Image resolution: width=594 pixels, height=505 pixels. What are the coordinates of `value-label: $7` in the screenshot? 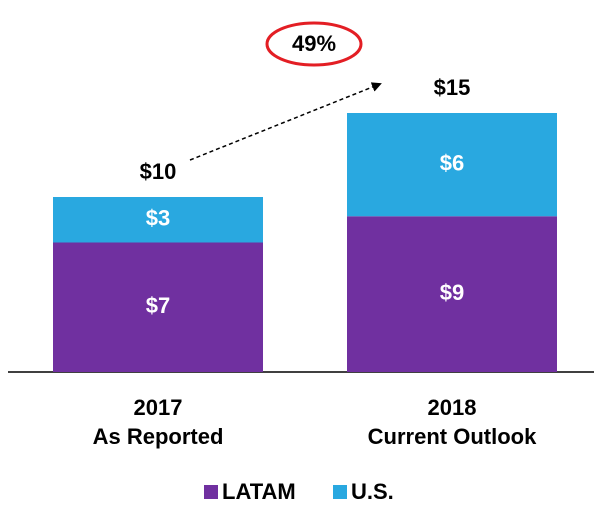 It's located at (158, 305).